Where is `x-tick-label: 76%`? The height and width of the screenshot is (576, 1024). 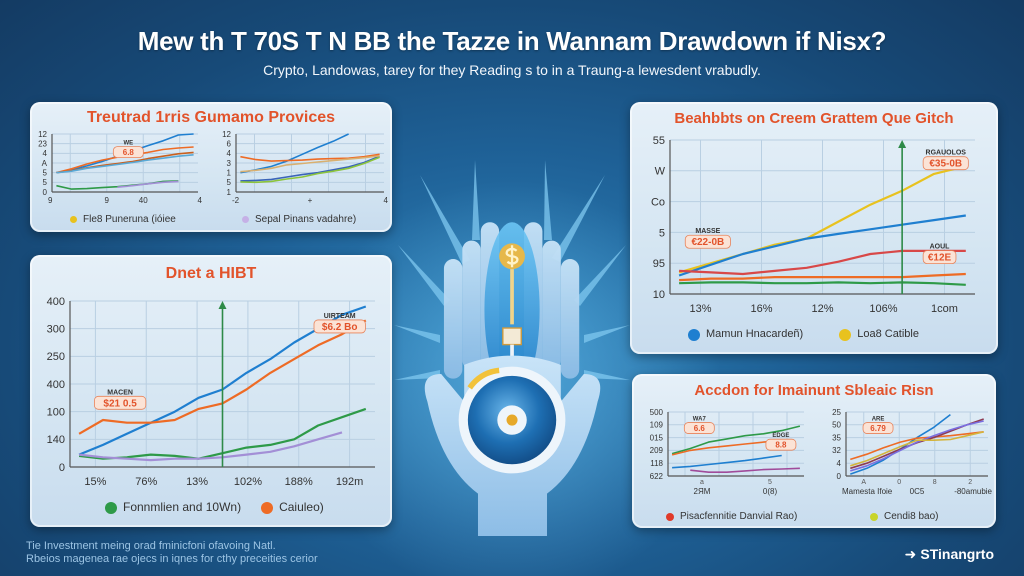
x-tick-label: 76% is located at coordinates (146, 482).